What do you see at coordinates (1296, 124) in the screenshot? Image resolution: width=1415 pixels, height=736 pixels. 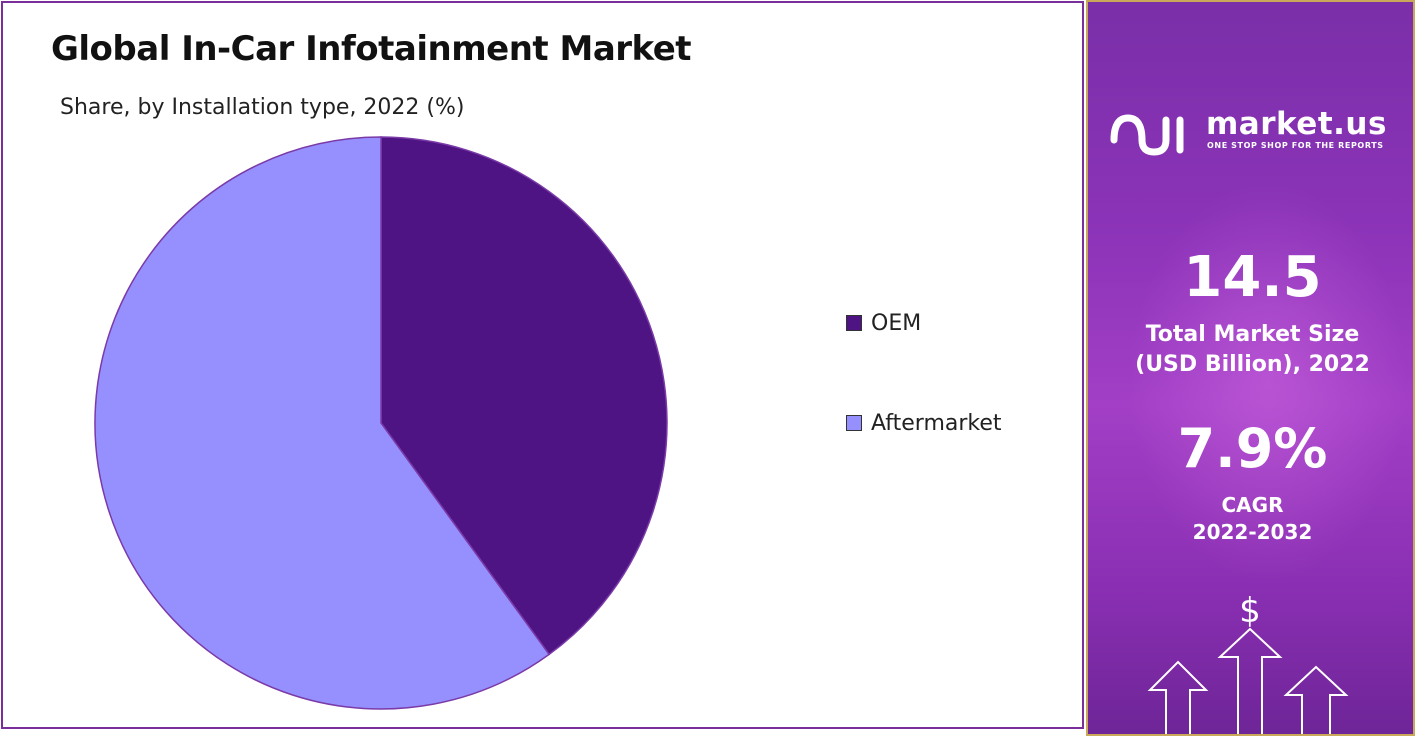 I see `brand-name: market.us` at bounding box center [1296, 124].